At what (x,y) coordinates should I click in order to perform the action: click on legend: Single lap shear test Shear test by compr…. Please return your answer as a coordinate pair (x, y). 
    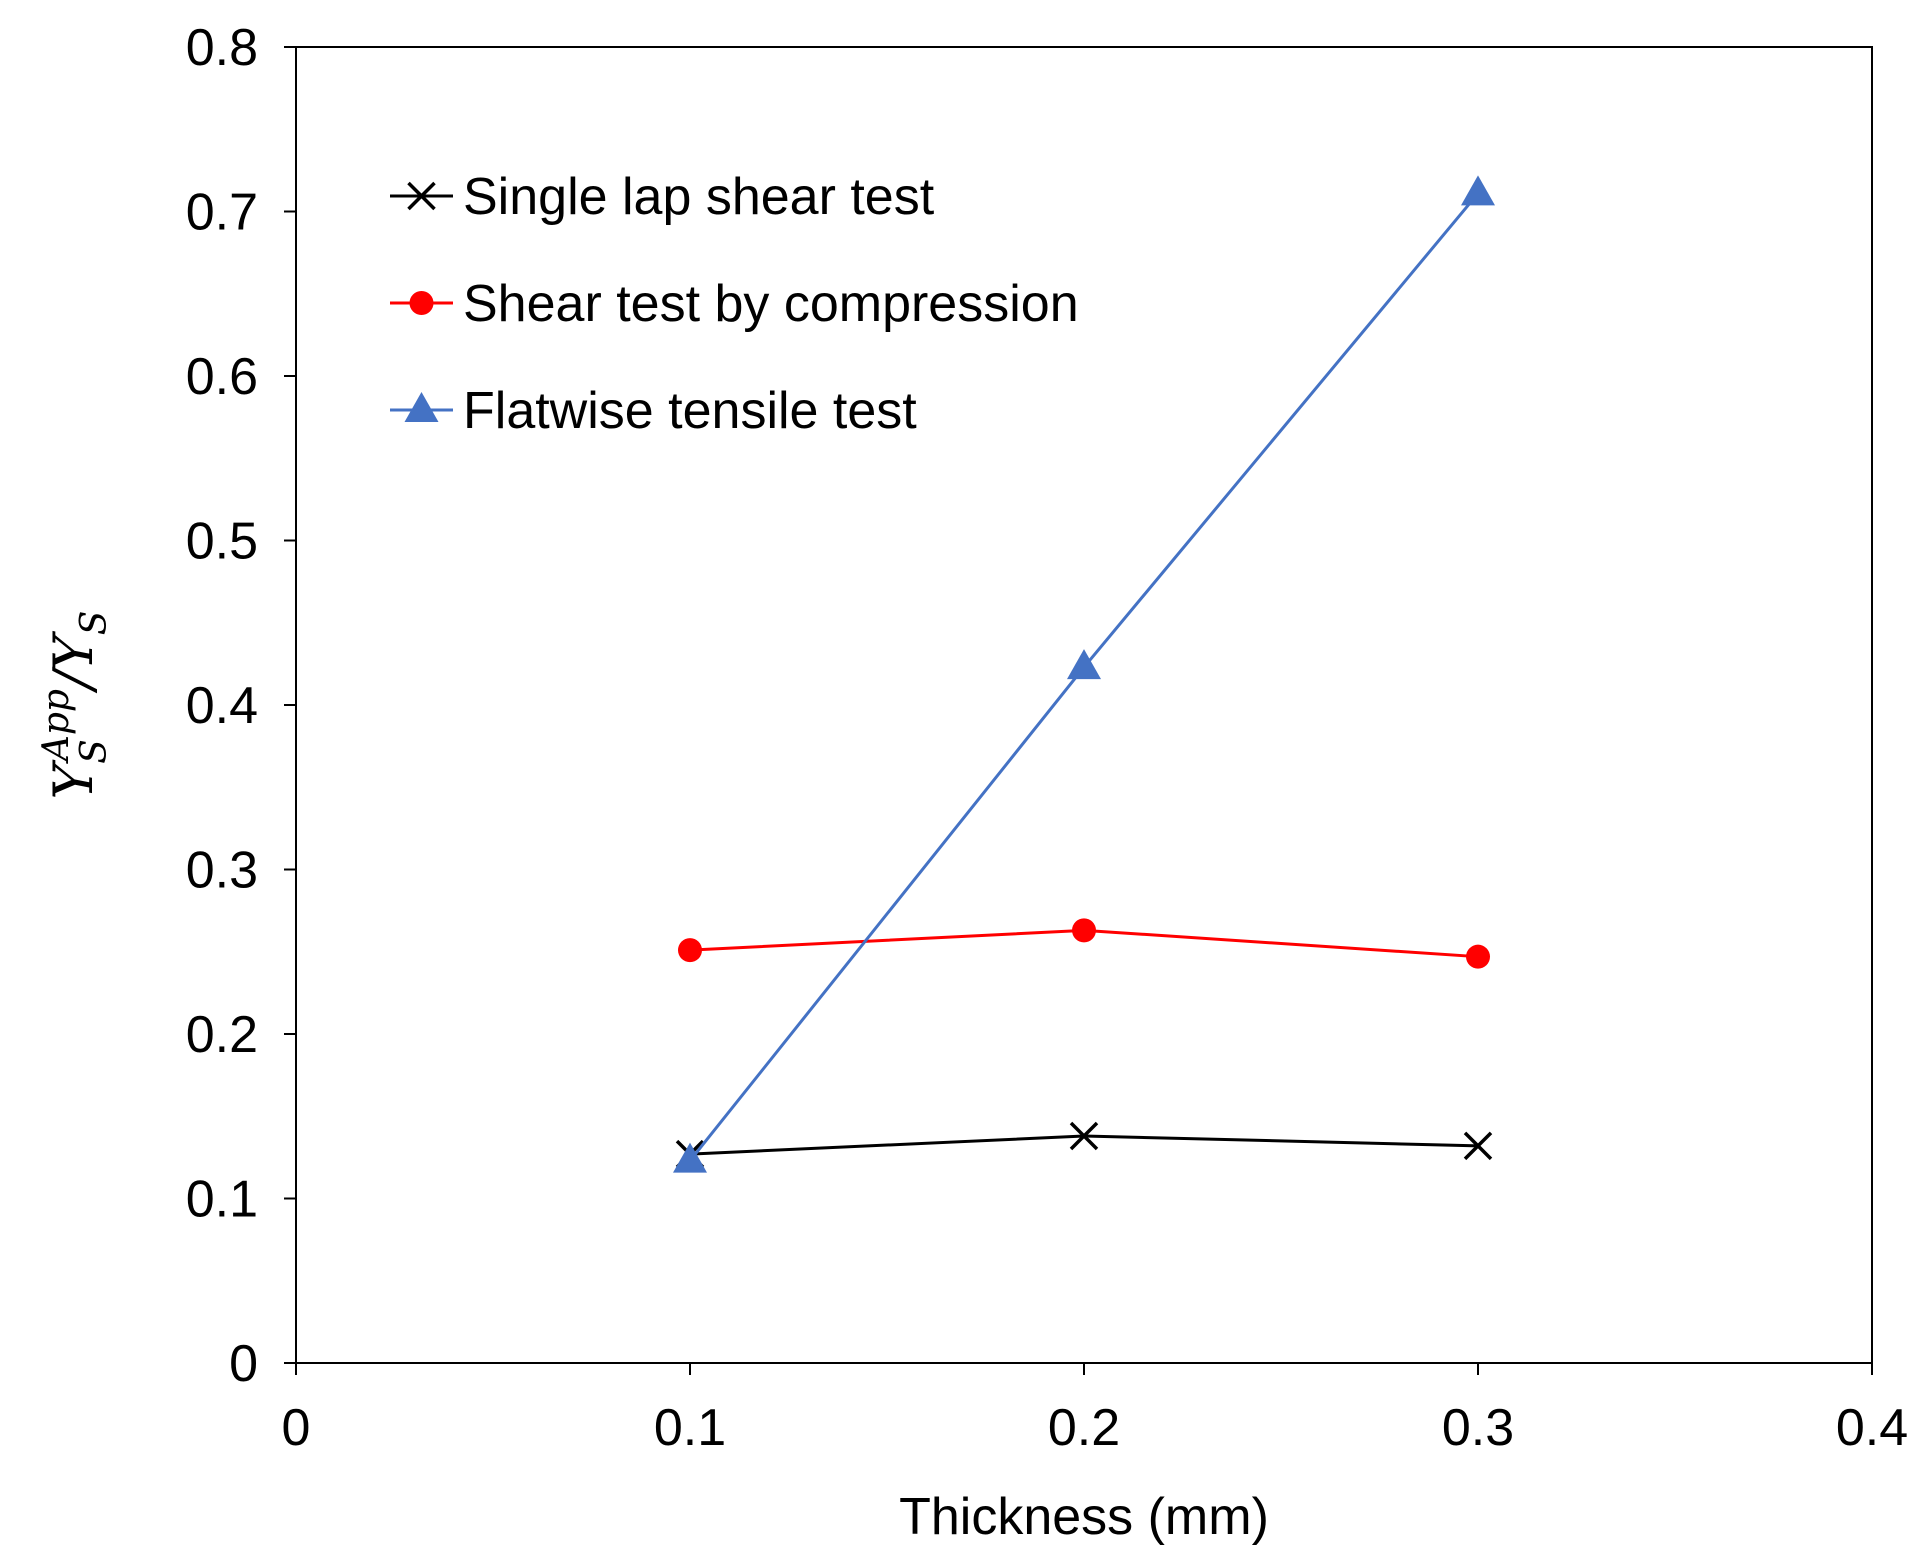
    Looking at the image, I should click on (734, 304).